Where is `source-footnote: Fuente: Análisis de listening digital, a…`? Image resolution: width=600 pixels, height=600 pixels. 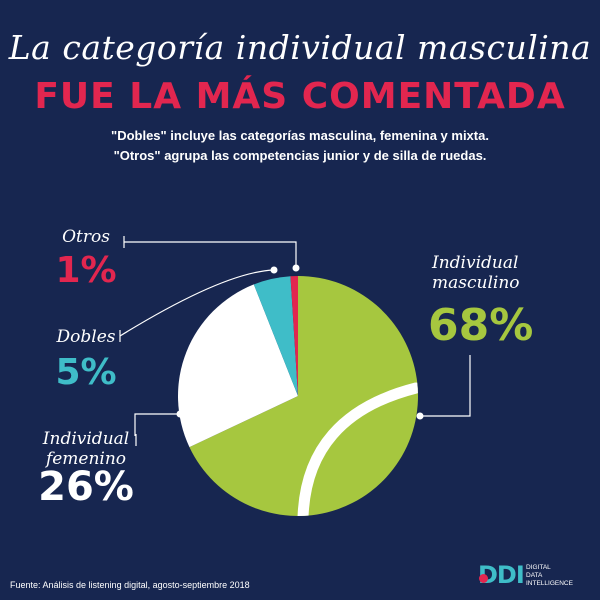 source-footnote: Fuente: Análisis de listening digital, a… is located at coordinates (130, 585).